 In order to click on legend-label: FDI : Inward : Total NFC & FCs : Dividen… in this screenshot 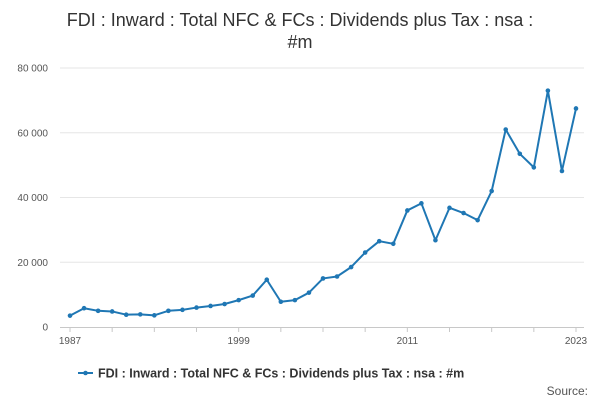, I will do `click(281, 374)`.